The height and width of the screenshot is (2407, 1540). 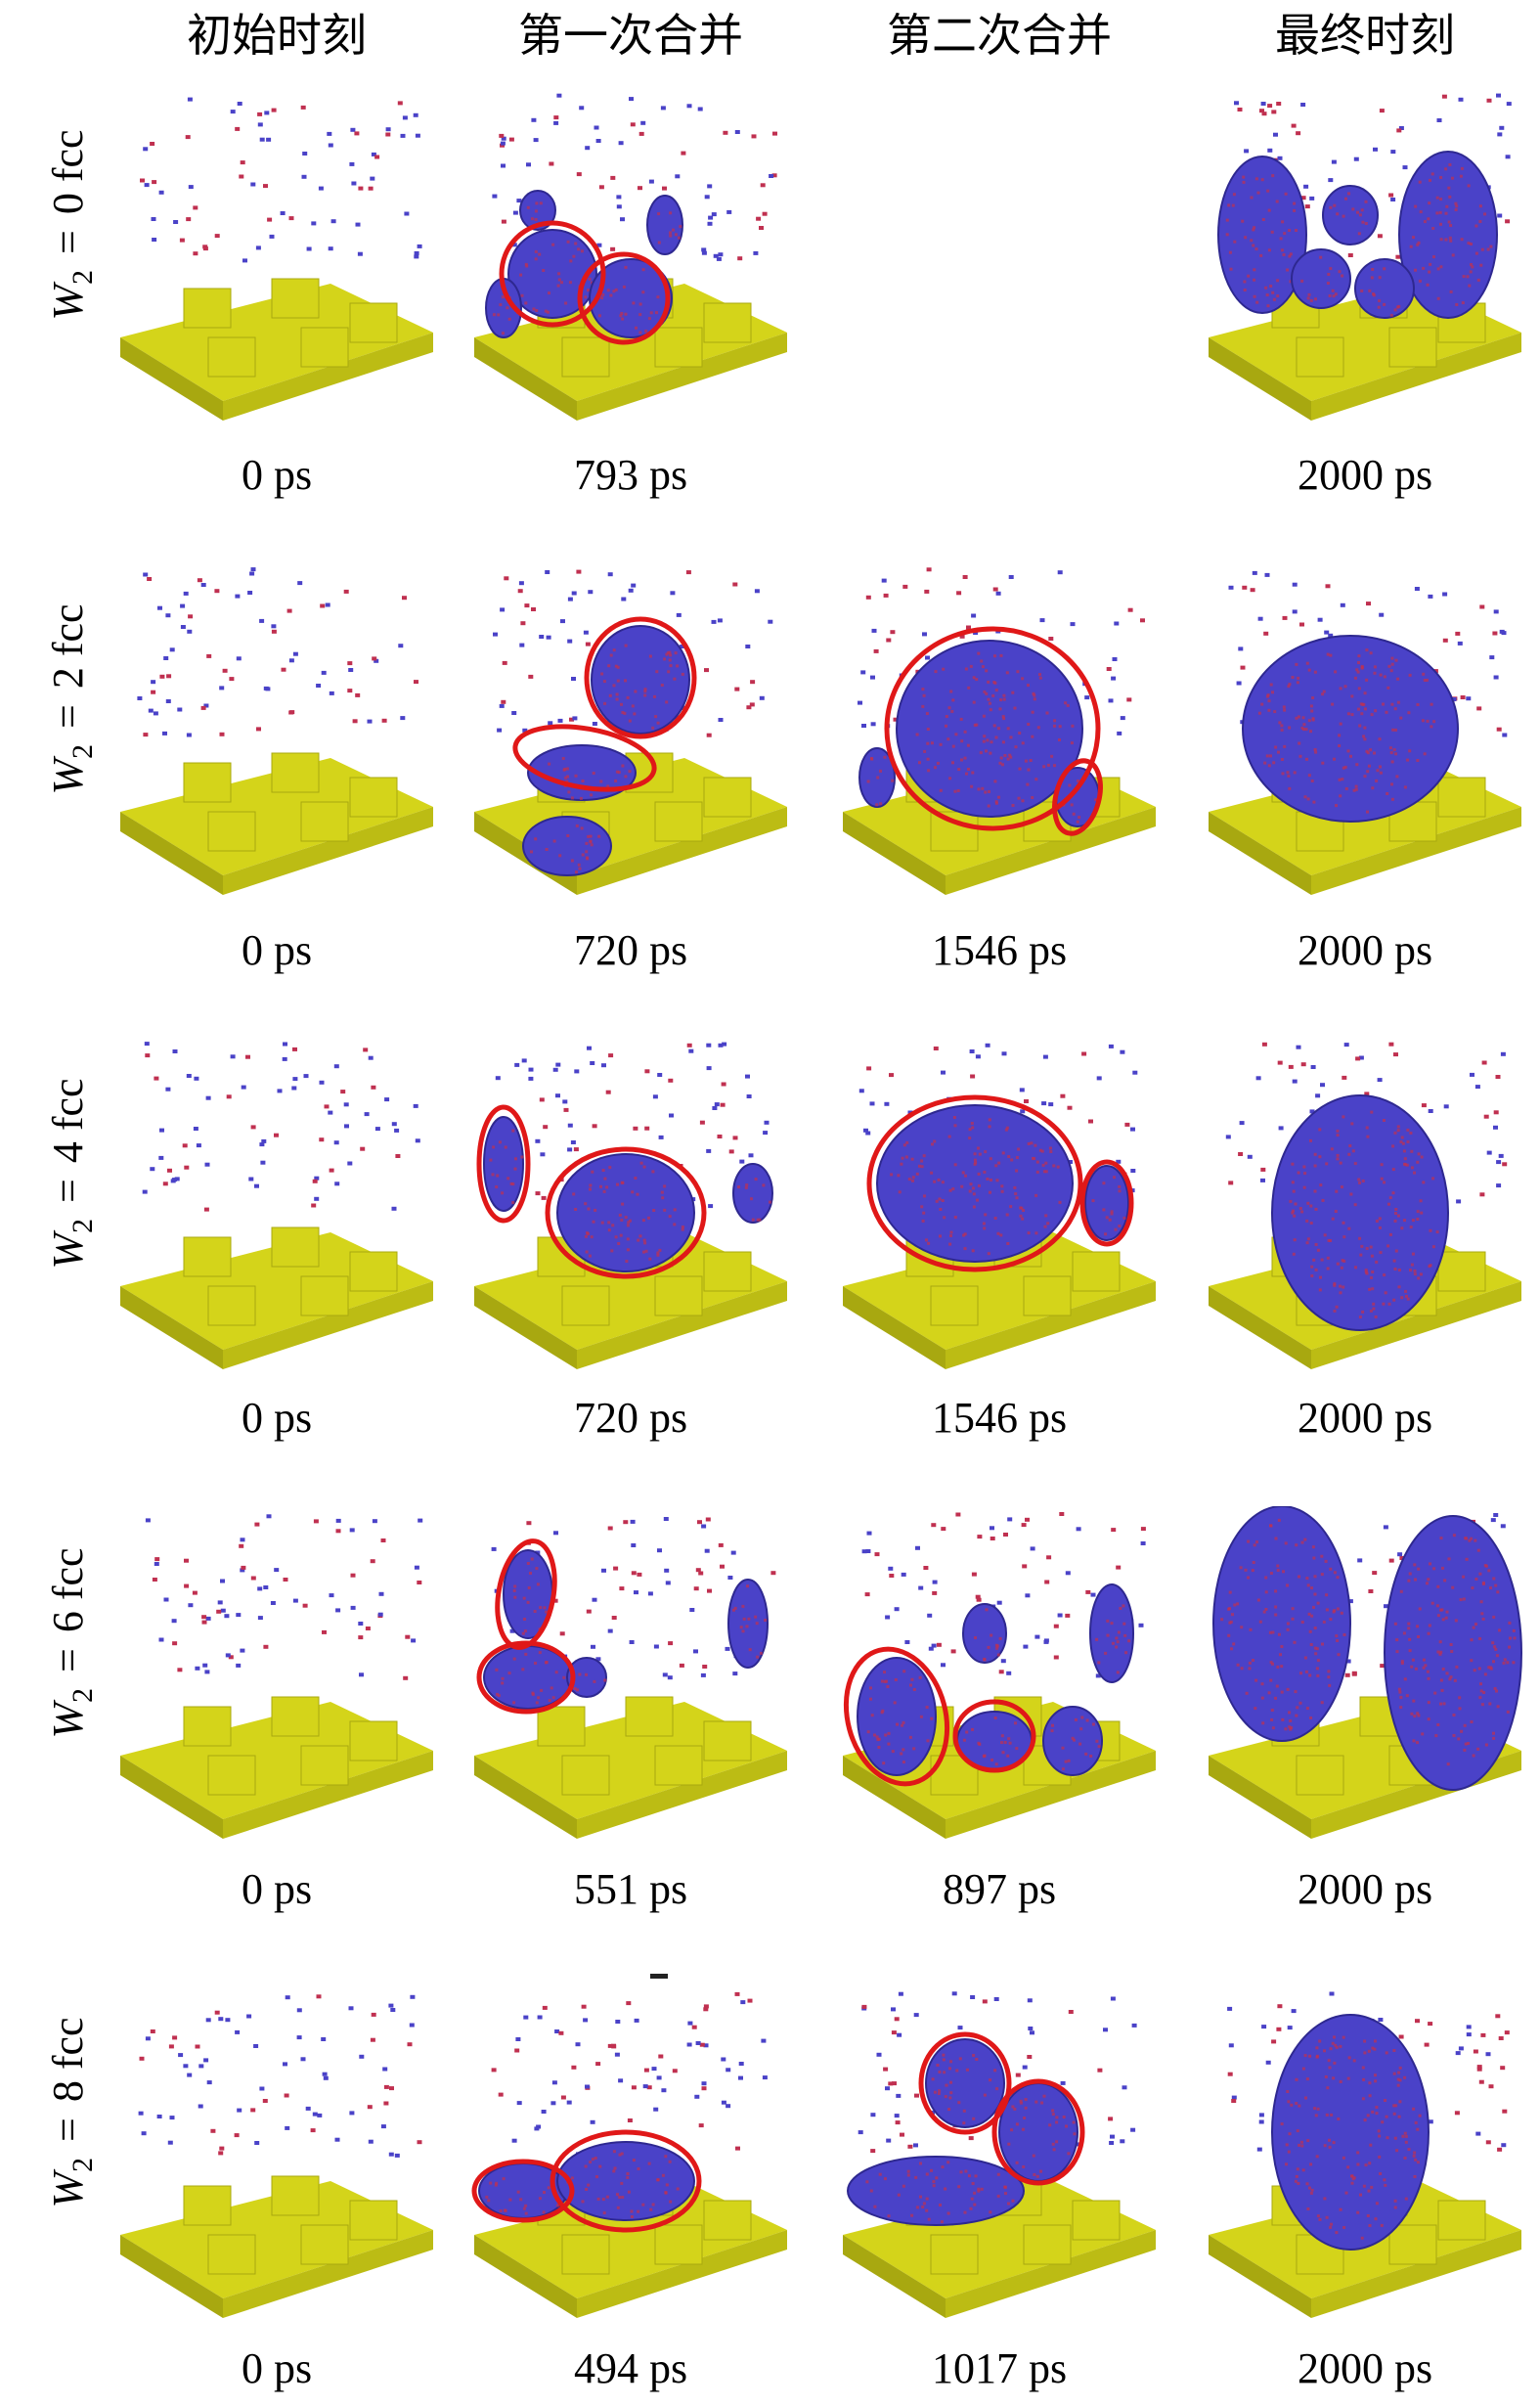 I want to click on row-label-w2: W2 = 8 fcc, so click(x=68, y=2112).